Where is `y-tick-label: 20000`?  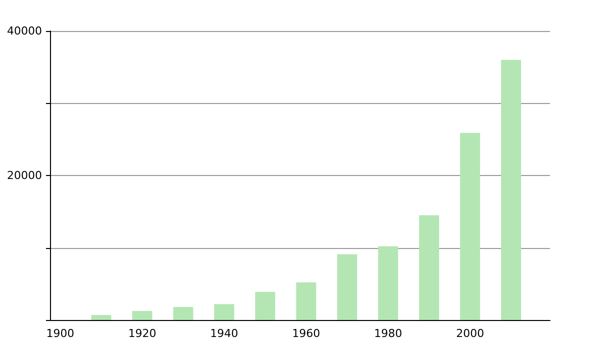
y-tick-label: 20000 is located at coordinates (24, 175).